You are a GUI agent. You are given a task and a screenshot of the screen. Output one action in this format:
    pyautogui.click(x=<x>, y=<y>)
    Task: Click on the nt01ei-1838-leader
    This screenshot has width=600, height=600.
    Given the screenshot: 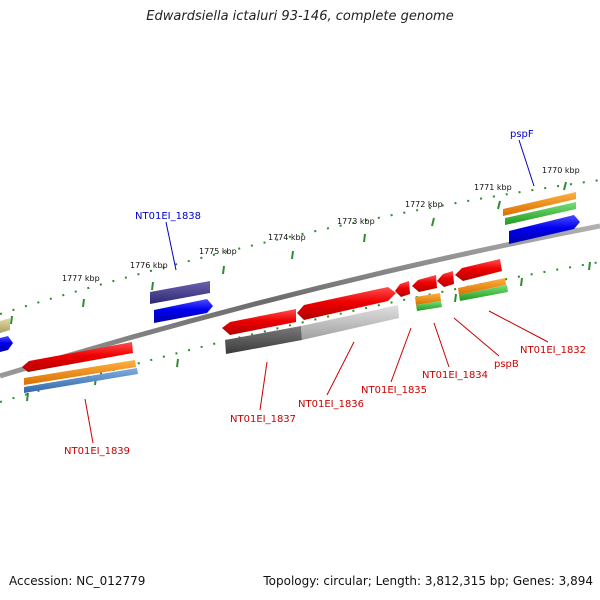 What is the action you would take?
    pyautogui.click(x=171, y=246)
    